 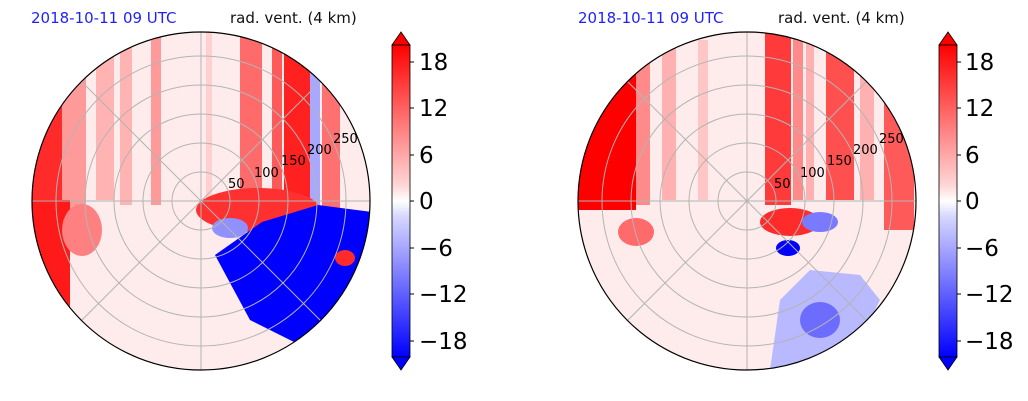 I want to click on colorbar-right-bar, so click(x=948, y=201).